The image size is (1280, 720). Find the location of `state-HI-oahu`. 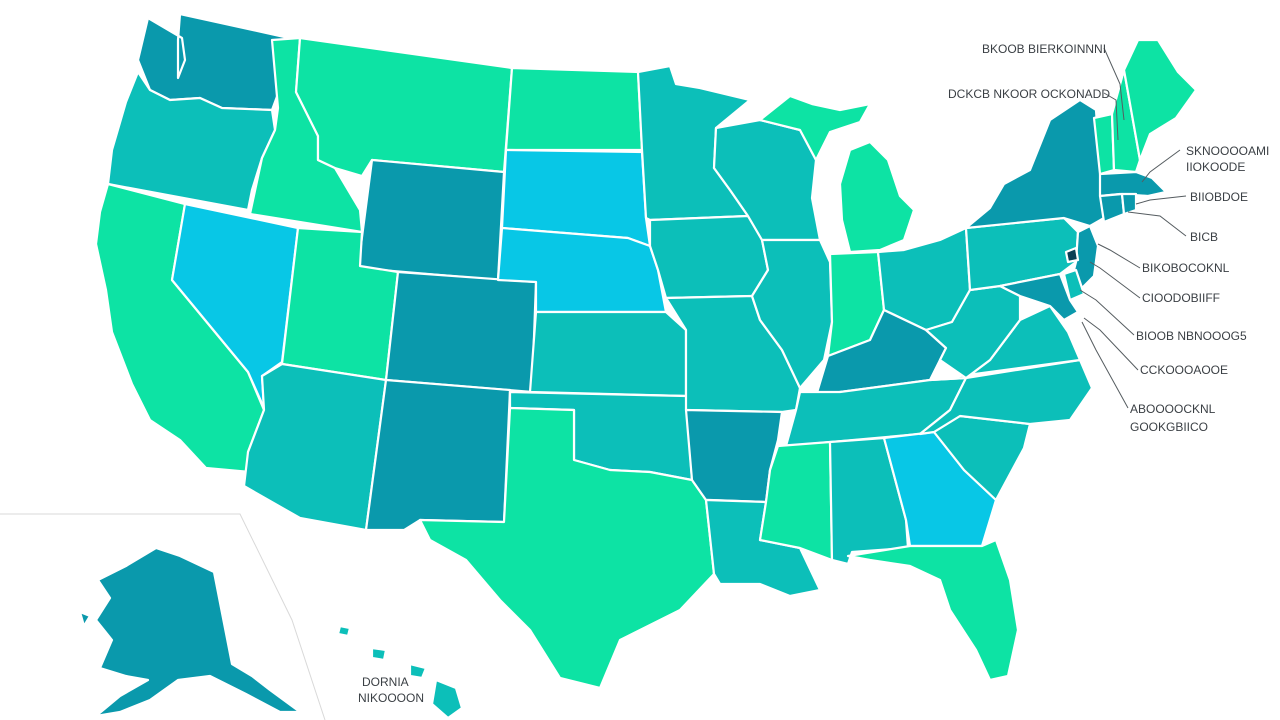

state-HI-oahu is located at coordinates (379, 654).